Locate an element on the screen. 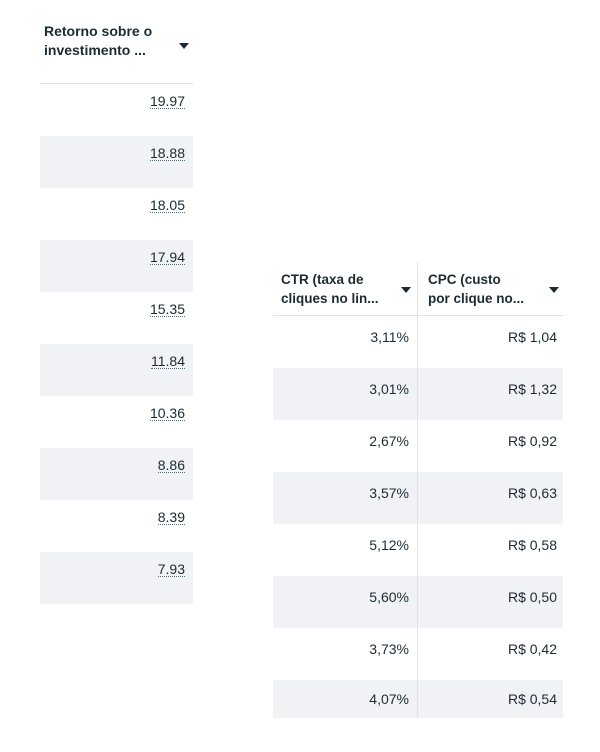 The height and width of the screenshot is (752, 600). ctr-value: 5,12% is located at coordinates (389, 545).